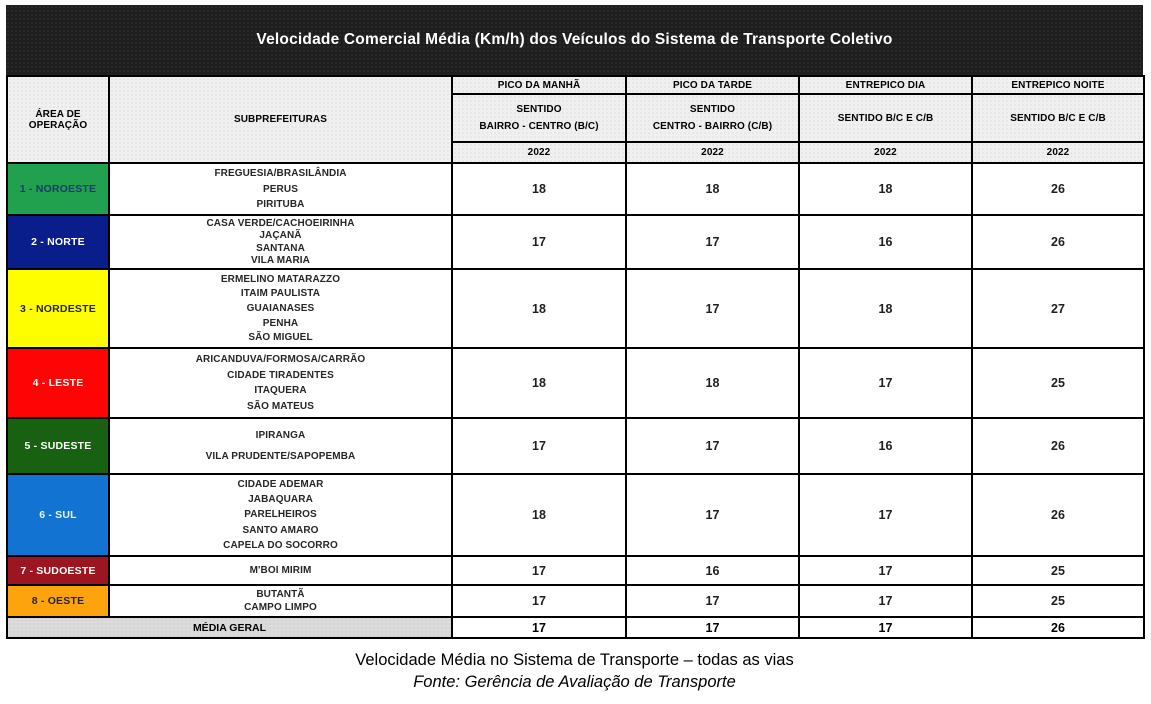  What do you see at coordinates (539, 627) in the screenshot?
I see `media-value-pico-manha: 17` at bounding box center [539, 627].